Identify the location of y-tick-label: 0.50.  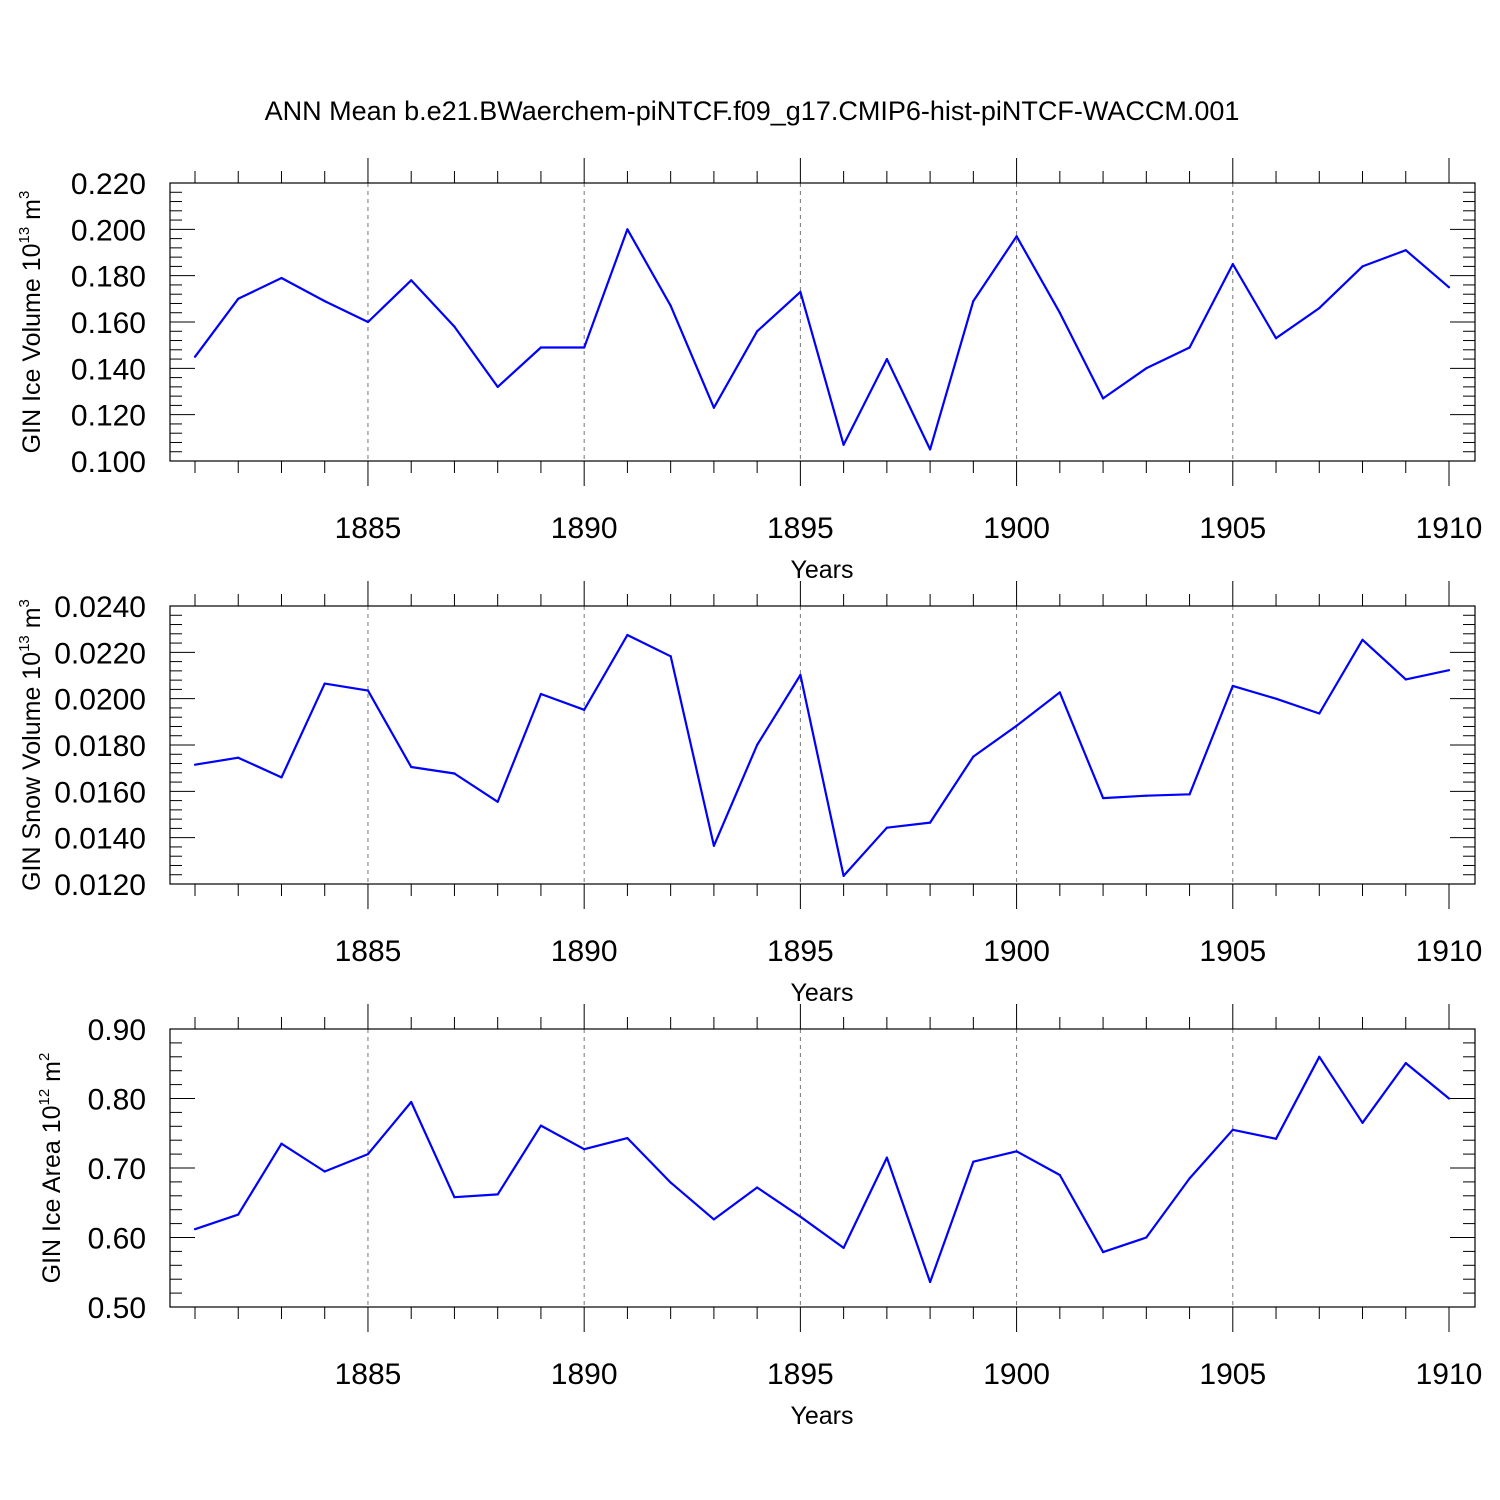
(117, 1308).